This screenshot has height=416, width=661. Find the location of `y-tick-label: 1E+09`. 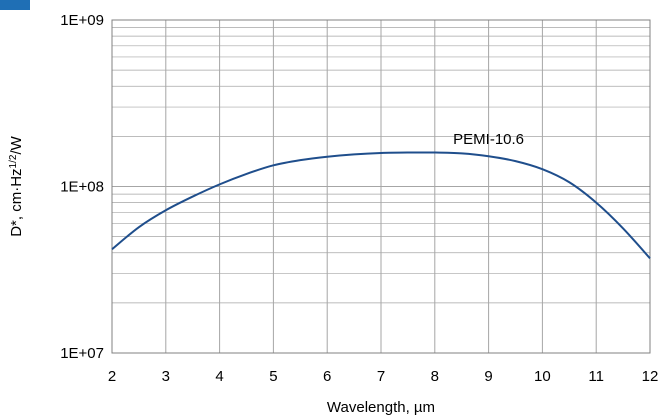

y-tick-label: 1E+09 is located at coordinates (82, 20).